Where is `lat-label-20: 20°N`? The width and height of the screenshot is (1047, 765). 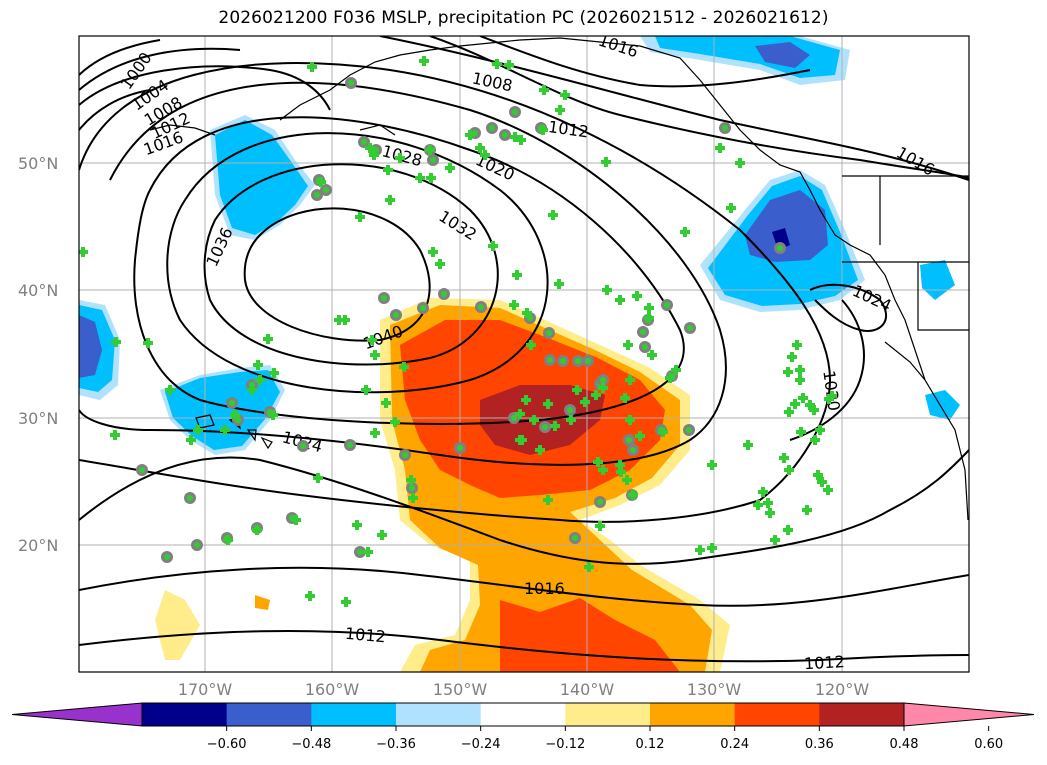
lat-label-20: 20°N is located at coordinates (38, 545).